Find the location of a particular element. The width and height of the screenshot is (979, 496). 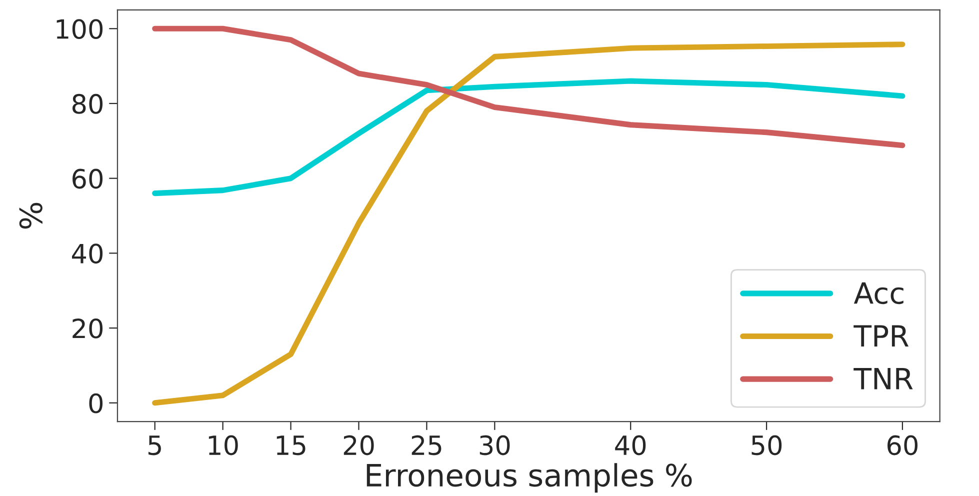

y-tick-label: 80 is located at coordinates (87, 104).